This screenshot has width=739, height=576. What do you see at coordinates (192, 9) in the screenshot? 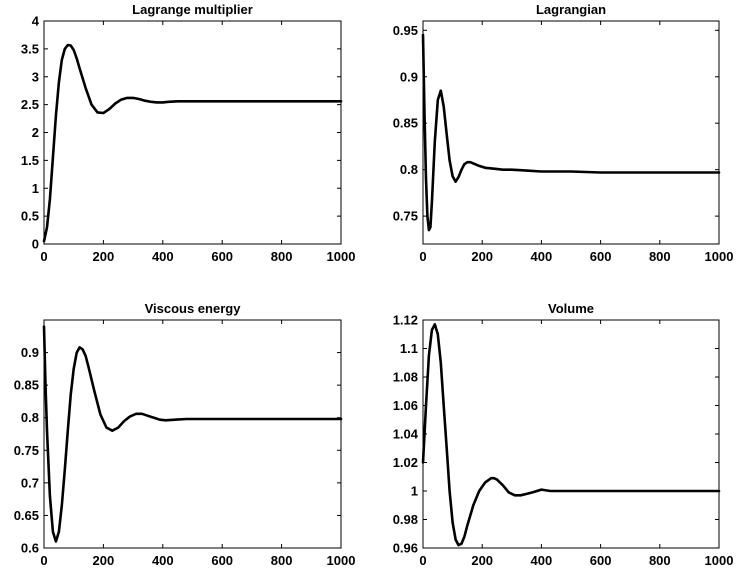
I see `chart-title: Lagrange multiplier` at bounding box center [192, 9].